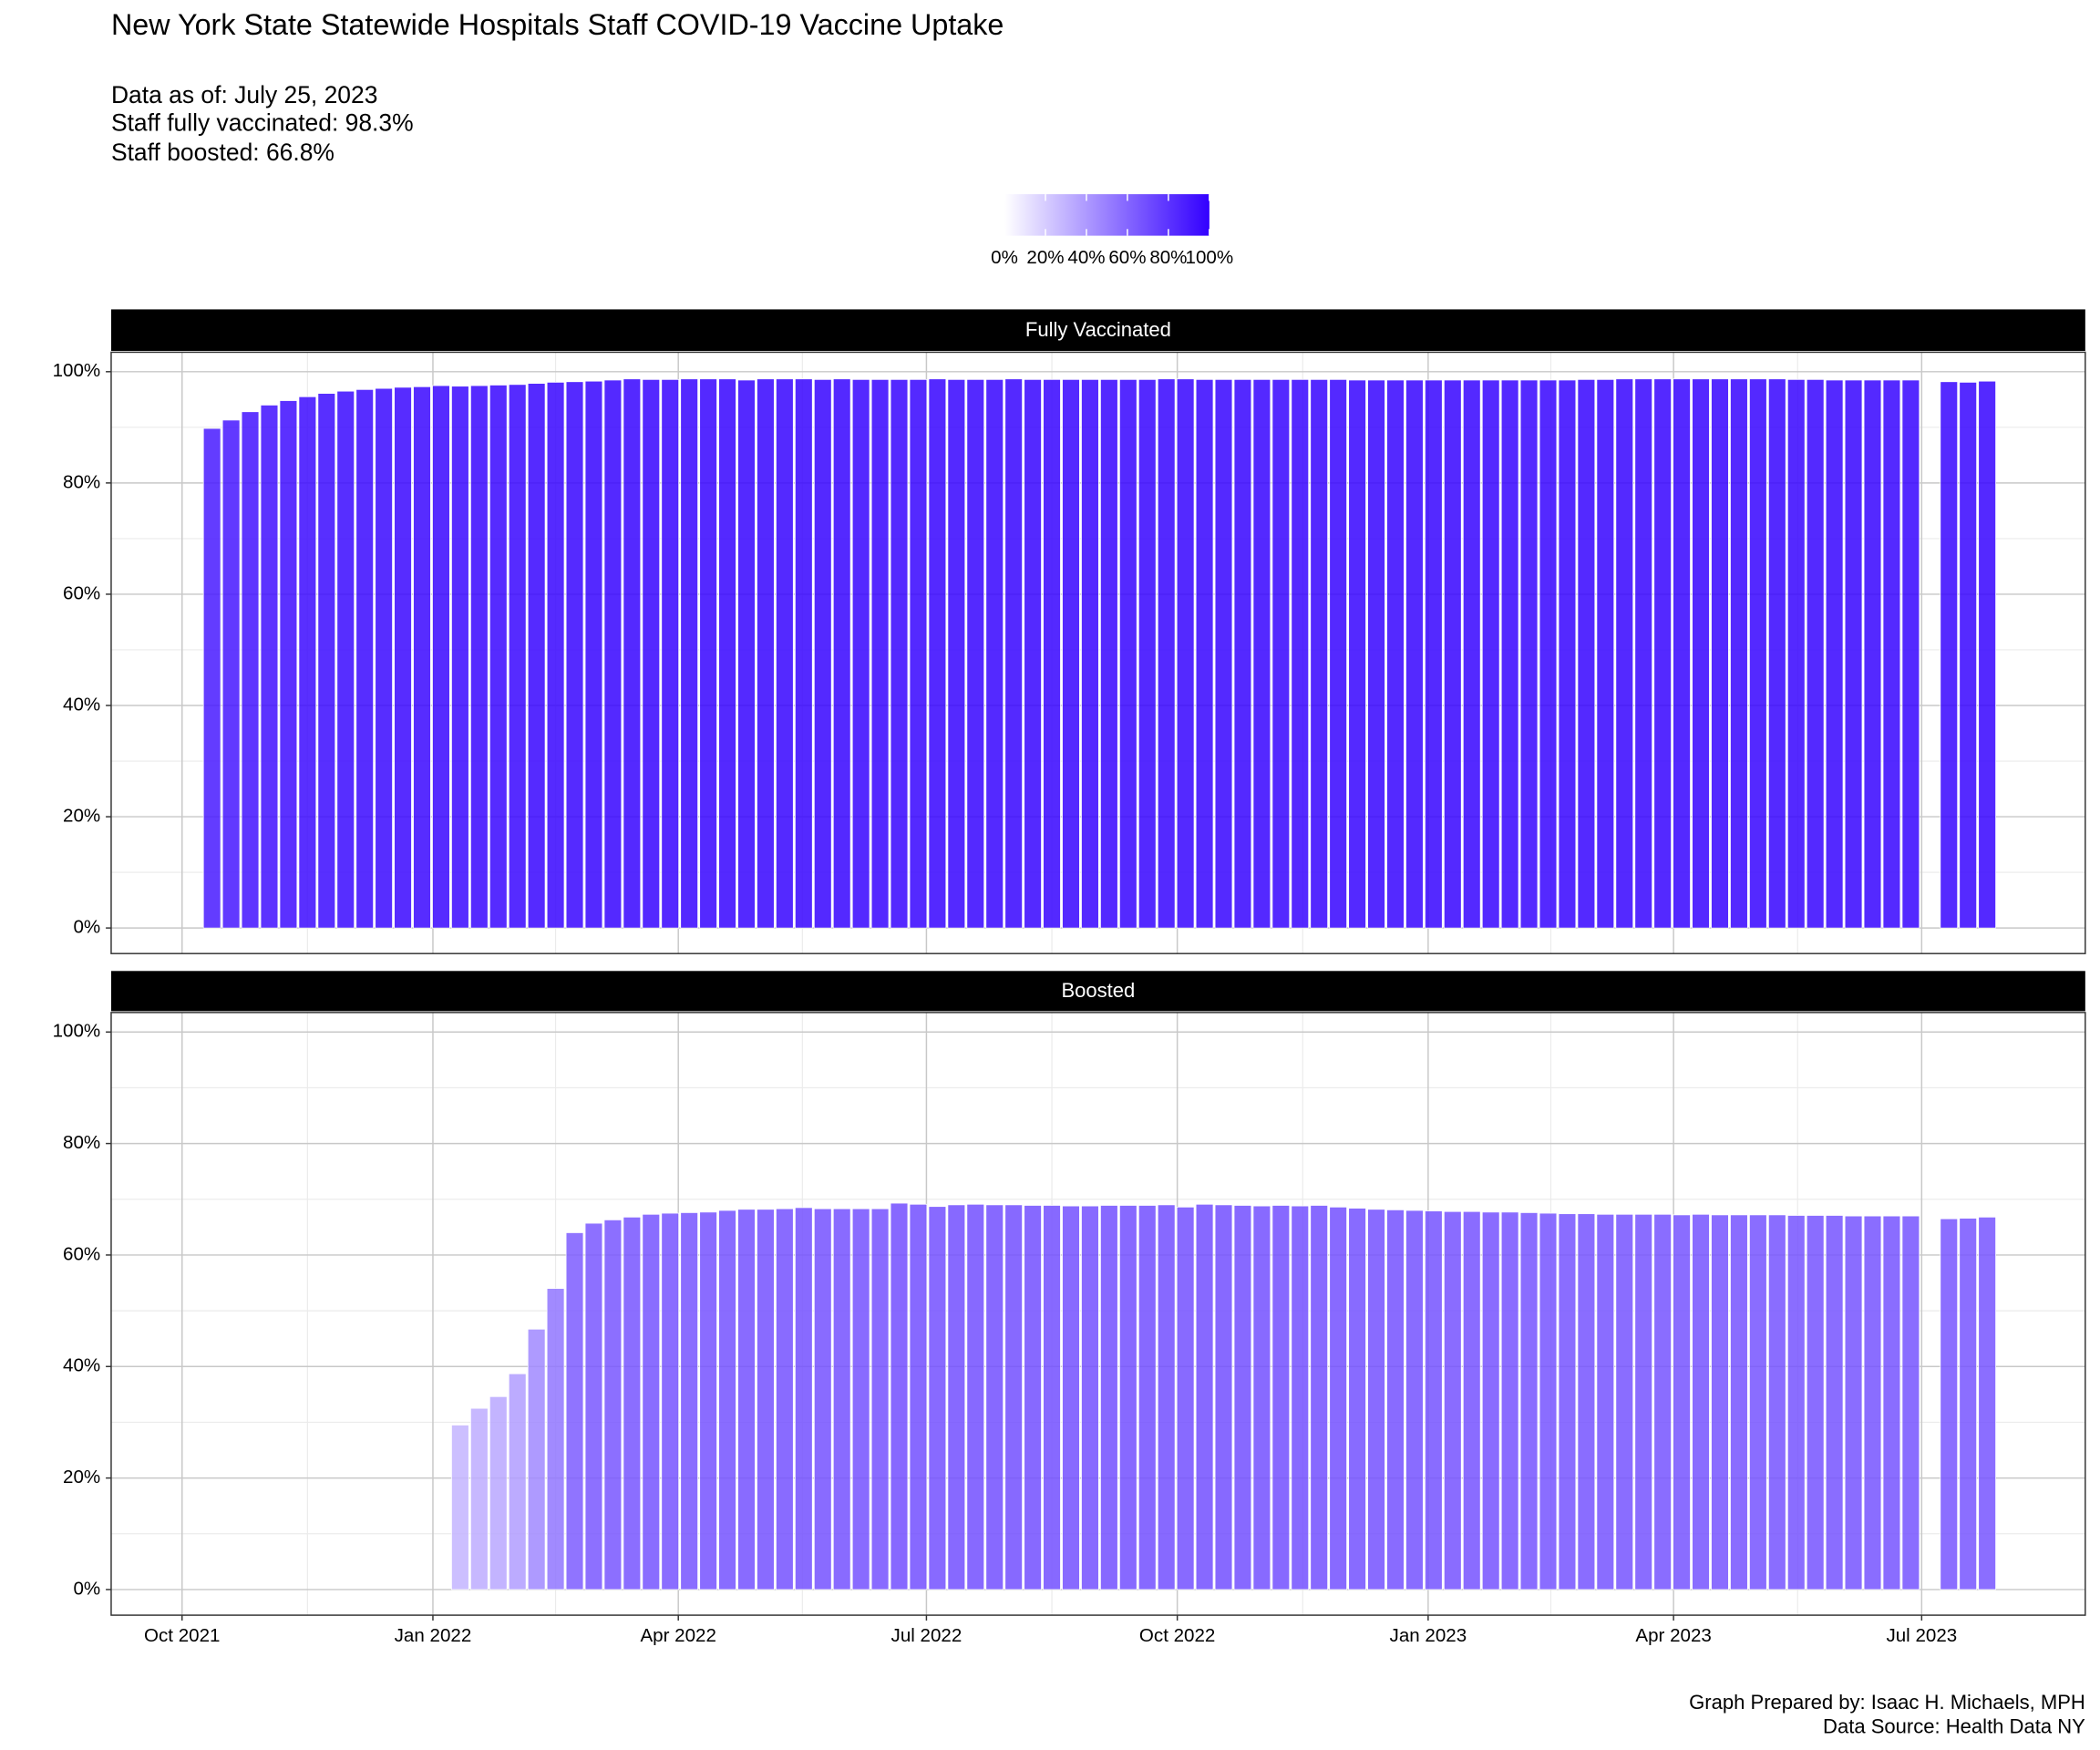 This screenshot has height=1750, width=2100. What do you see at coordinates (927, 1635) in the screenshot?
I see `x-tick-label: Jul 2022` at bounding box center [927, 1635].